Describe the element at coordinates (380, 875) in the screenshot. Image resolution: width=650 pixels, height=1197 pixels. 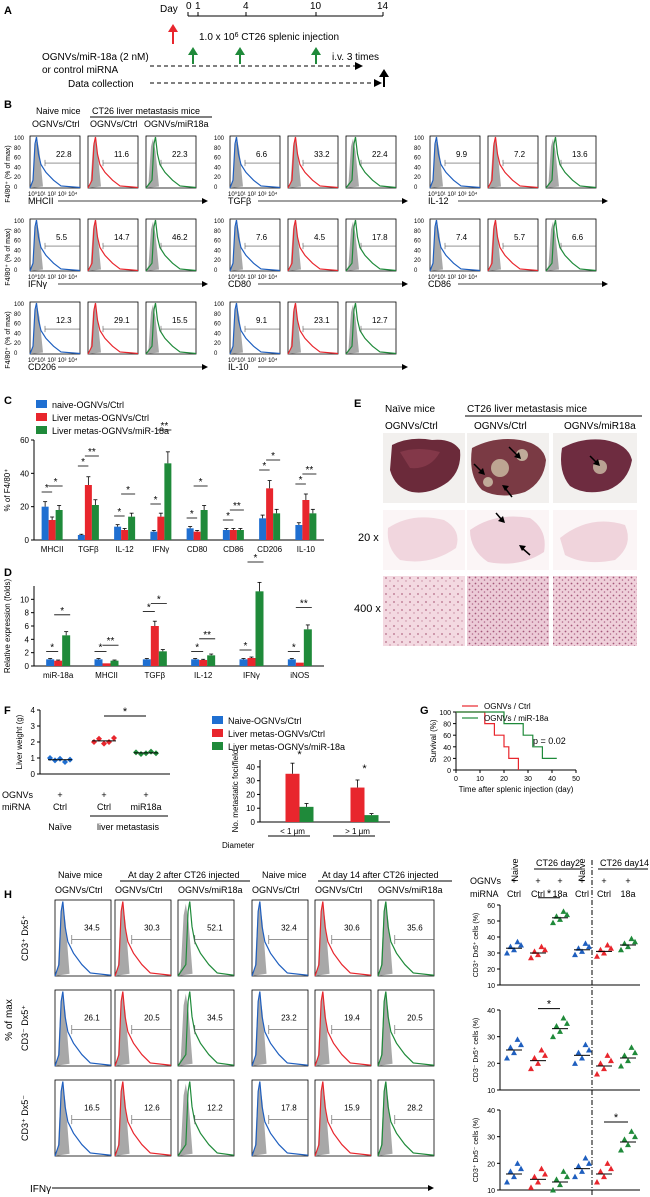
I see `h-group-day14: At day 14 after CT26 injected` at that location.